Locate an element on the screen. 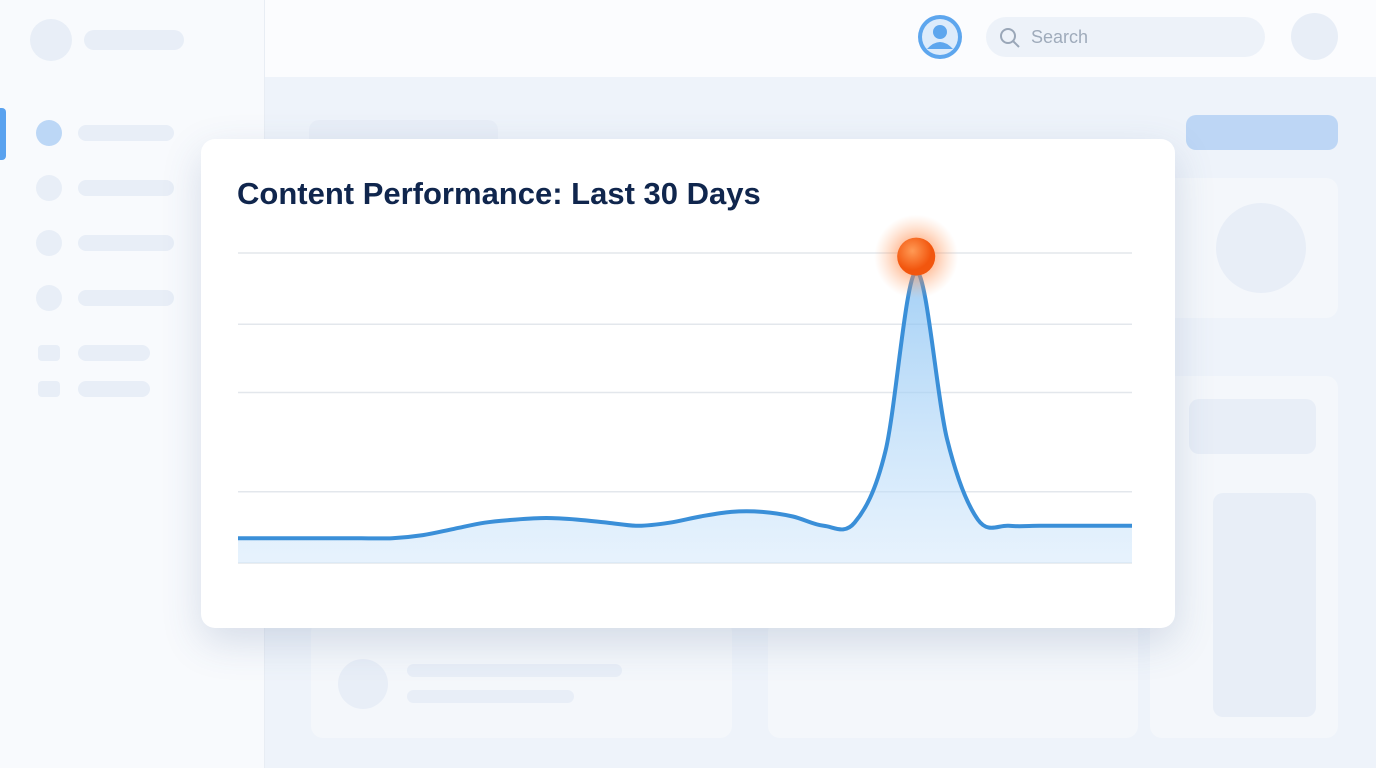 This screenshot has width=1376, height=768. avatar is located at coordinates (940, 37).